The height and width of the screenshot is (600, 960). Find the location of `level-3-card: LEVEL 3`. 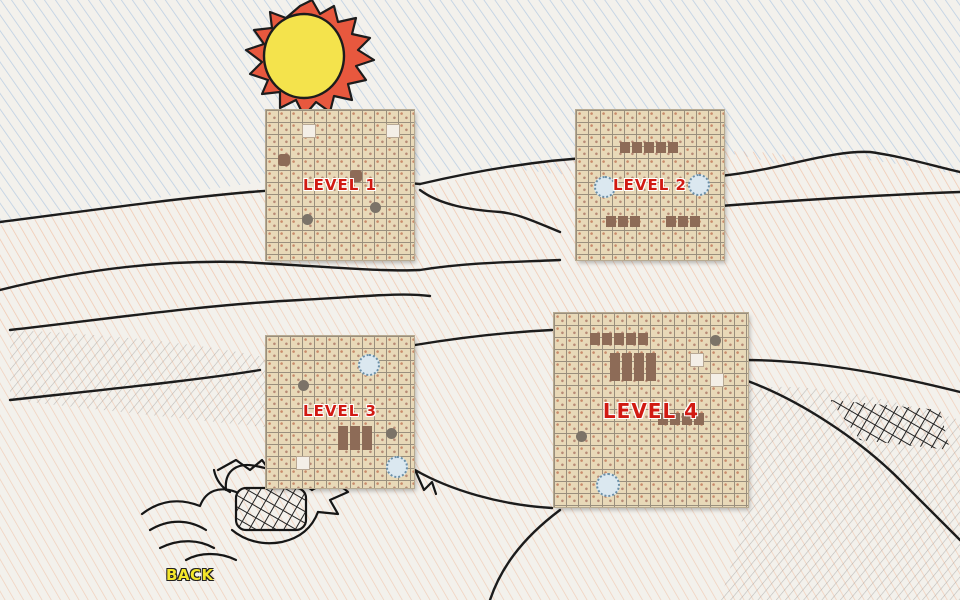

level-3-card: LEVEL 3 is located at coordinates (340, 412).